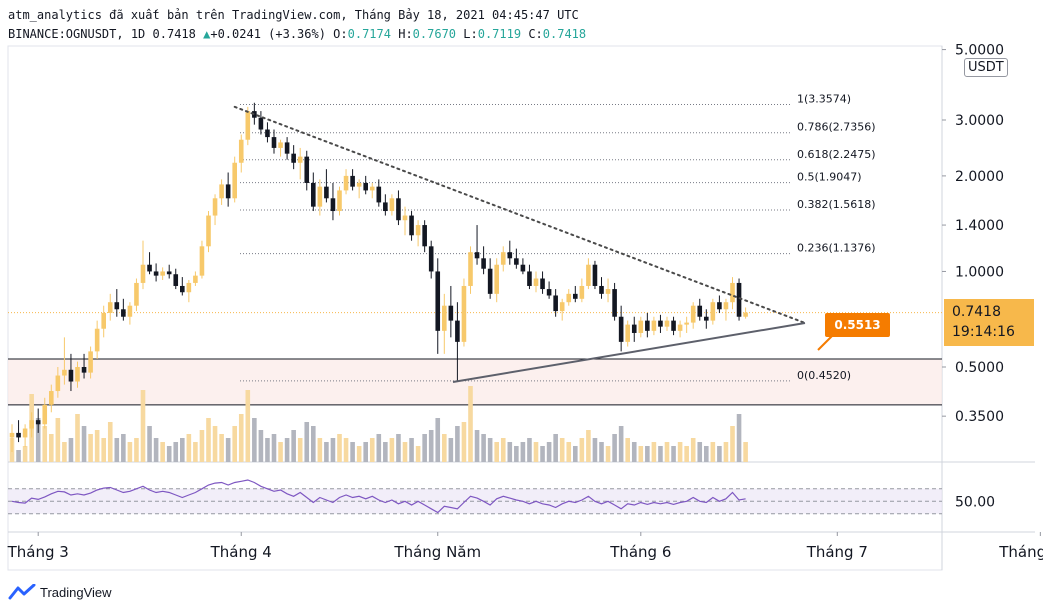 This screenshot has width=1043, height=613. Describe the element at coordinates (979, 177) in the screenshot. I see `price-axis-label: 2.0000` at that location.